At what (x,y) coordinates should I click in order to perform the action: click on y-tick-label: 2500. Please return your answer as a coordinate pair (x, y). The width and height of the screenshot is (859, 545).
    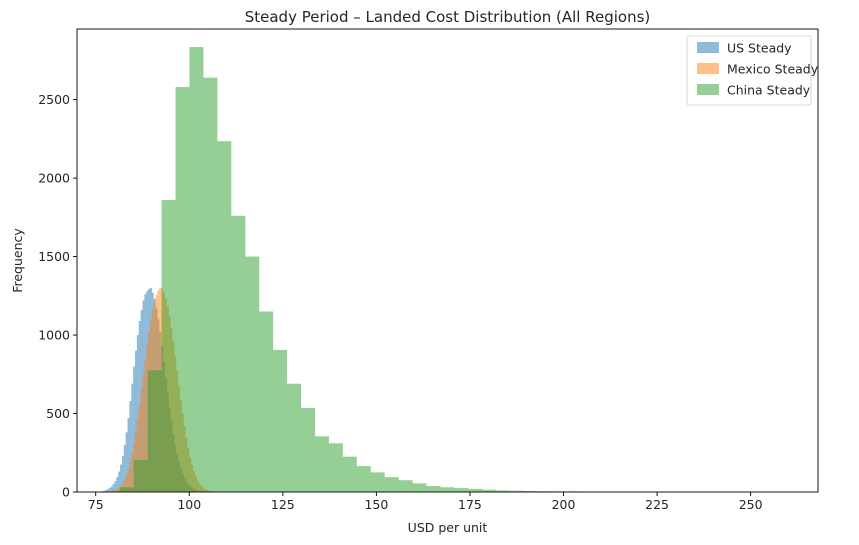
    Looking at the image, I should click on (54, 99).